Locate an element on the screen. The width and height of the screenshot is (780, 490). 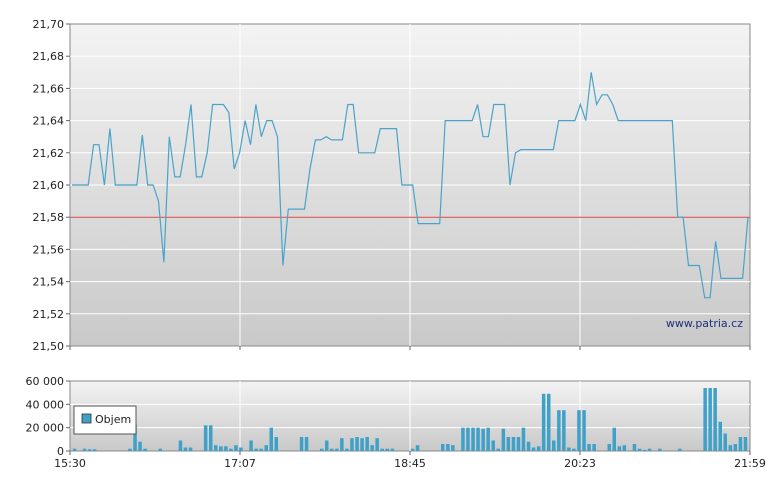
x-tick-label: 18:45 is located at coordinates (410, 463).